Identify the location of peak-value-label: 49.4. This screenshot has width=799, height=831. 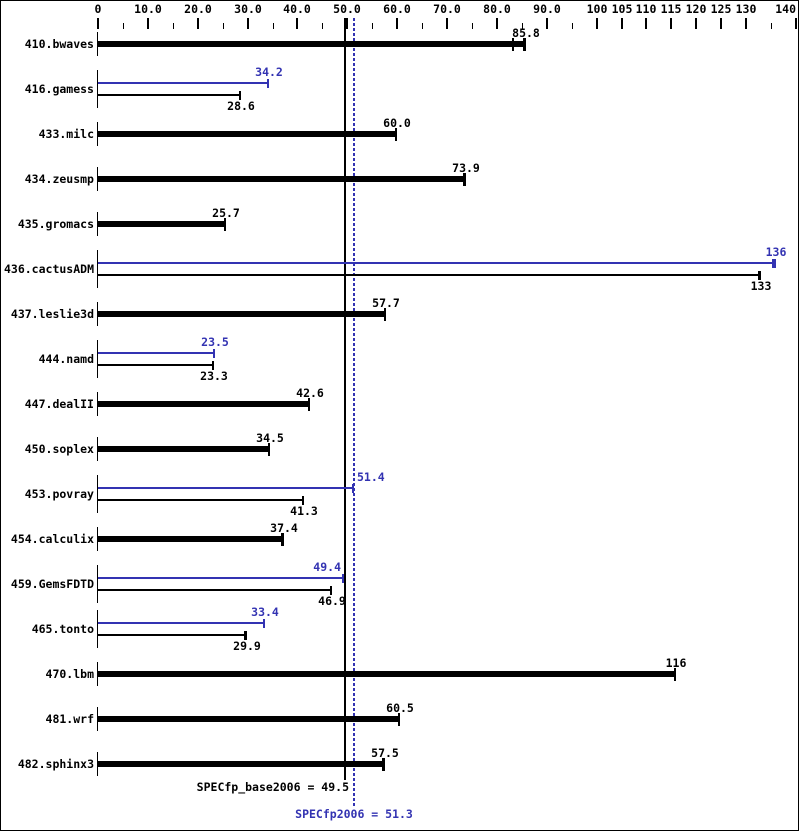
(327, 567).